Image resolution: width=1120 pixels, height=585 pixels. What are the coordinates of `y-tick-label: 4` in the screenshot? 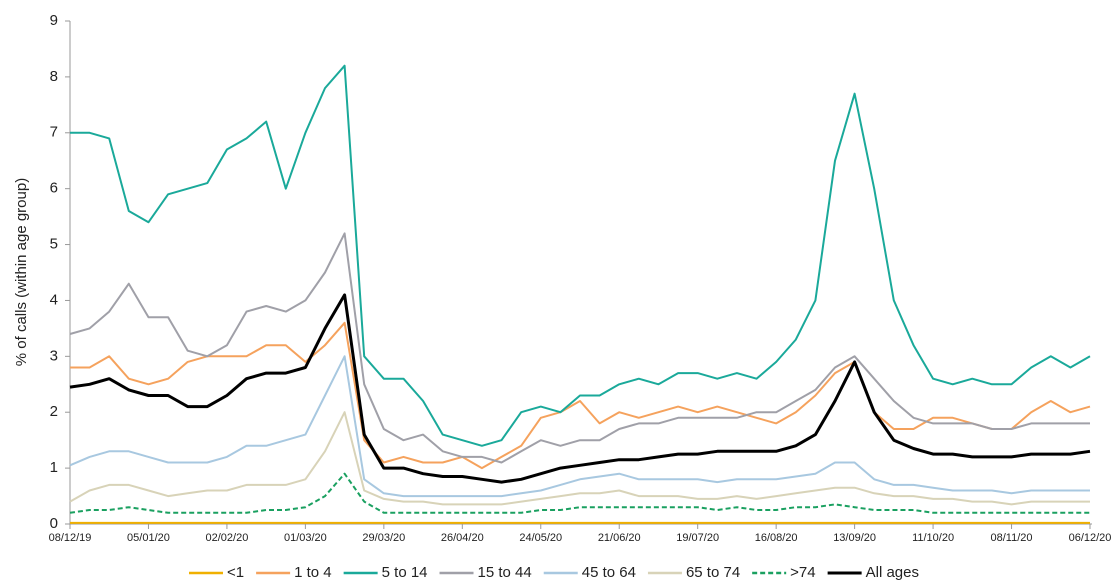 It's located at (54, 299).